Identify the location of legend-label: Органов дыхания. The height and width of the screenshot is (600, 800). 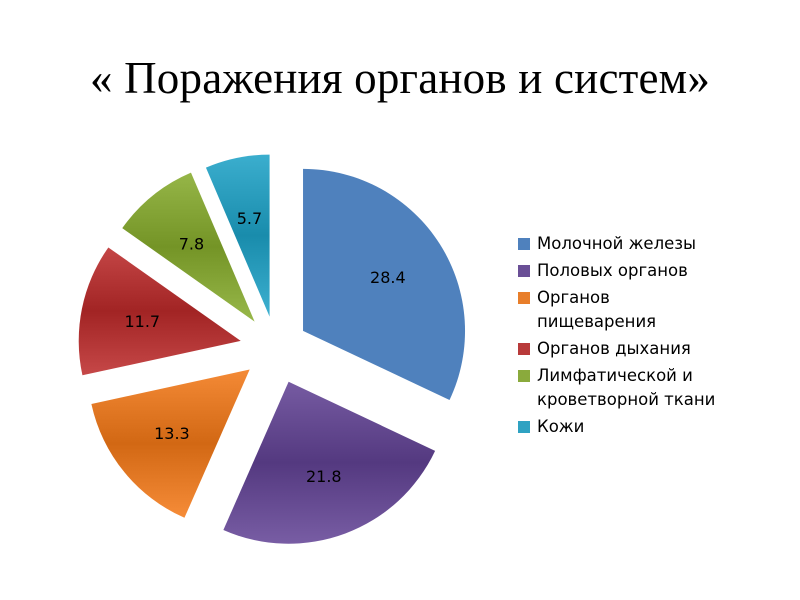
(614, 348).